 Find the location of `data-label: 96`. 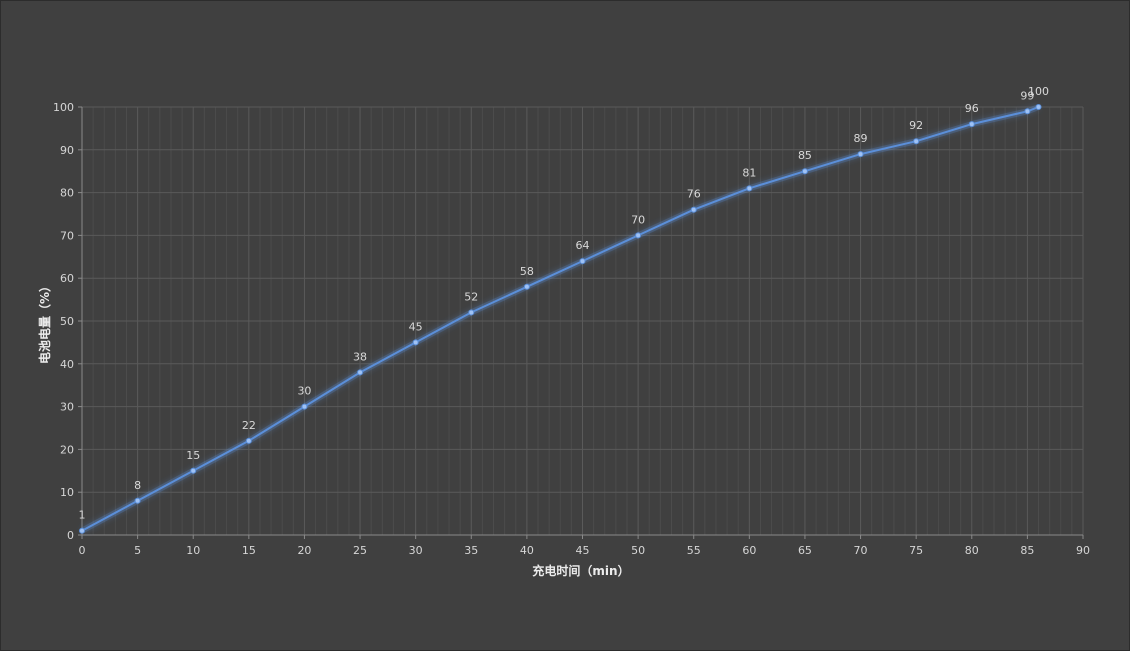

data-label: 96 is located at coordinates (972, 108).